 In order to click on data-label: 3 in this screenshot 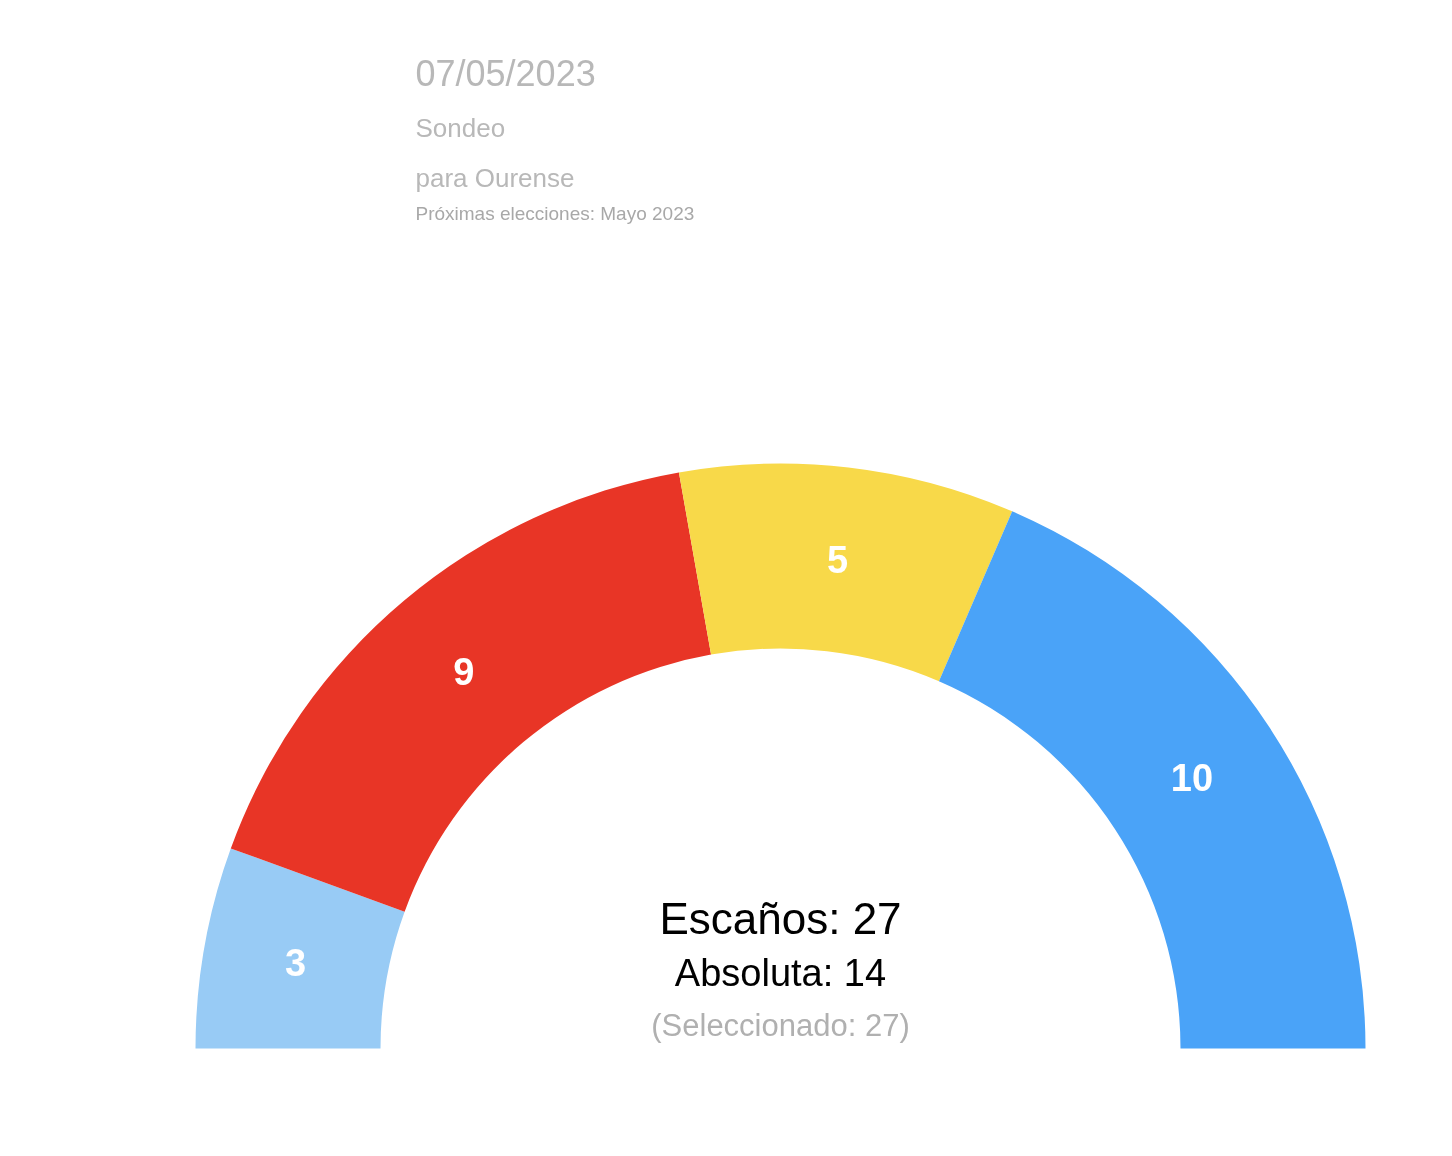, I will do `click(295, 963)`.